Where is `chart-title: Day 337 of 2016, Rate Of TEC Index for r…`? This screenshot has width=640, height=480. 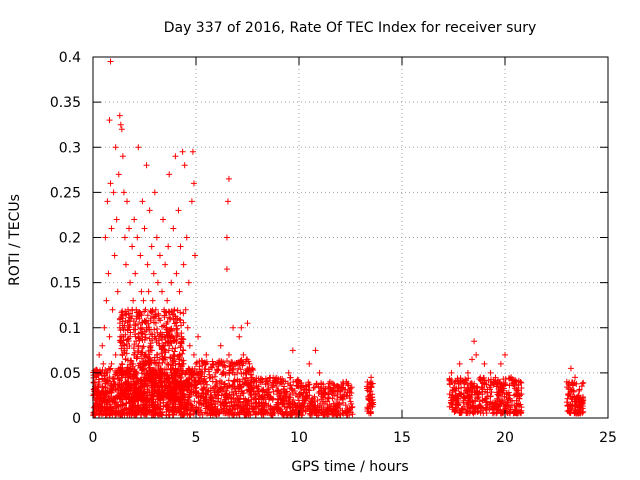 chart-title: Day 337 of 2016, Rate Of TEC Index for r… is located at coordinates (350, 28).